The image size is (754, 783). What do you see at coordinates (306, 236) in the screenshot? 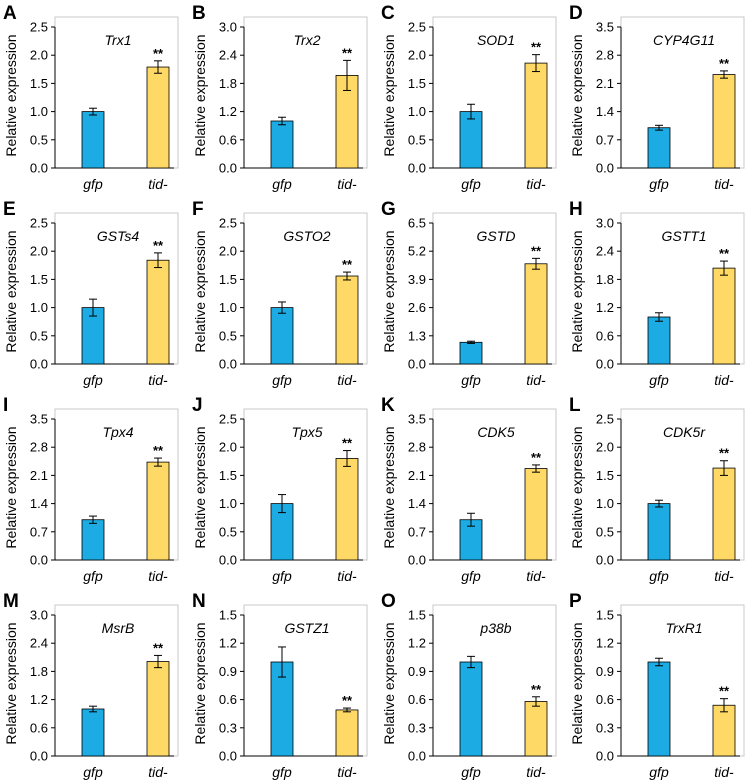
I see `gene-title: GSTO2` at bounding box center [306, 236].